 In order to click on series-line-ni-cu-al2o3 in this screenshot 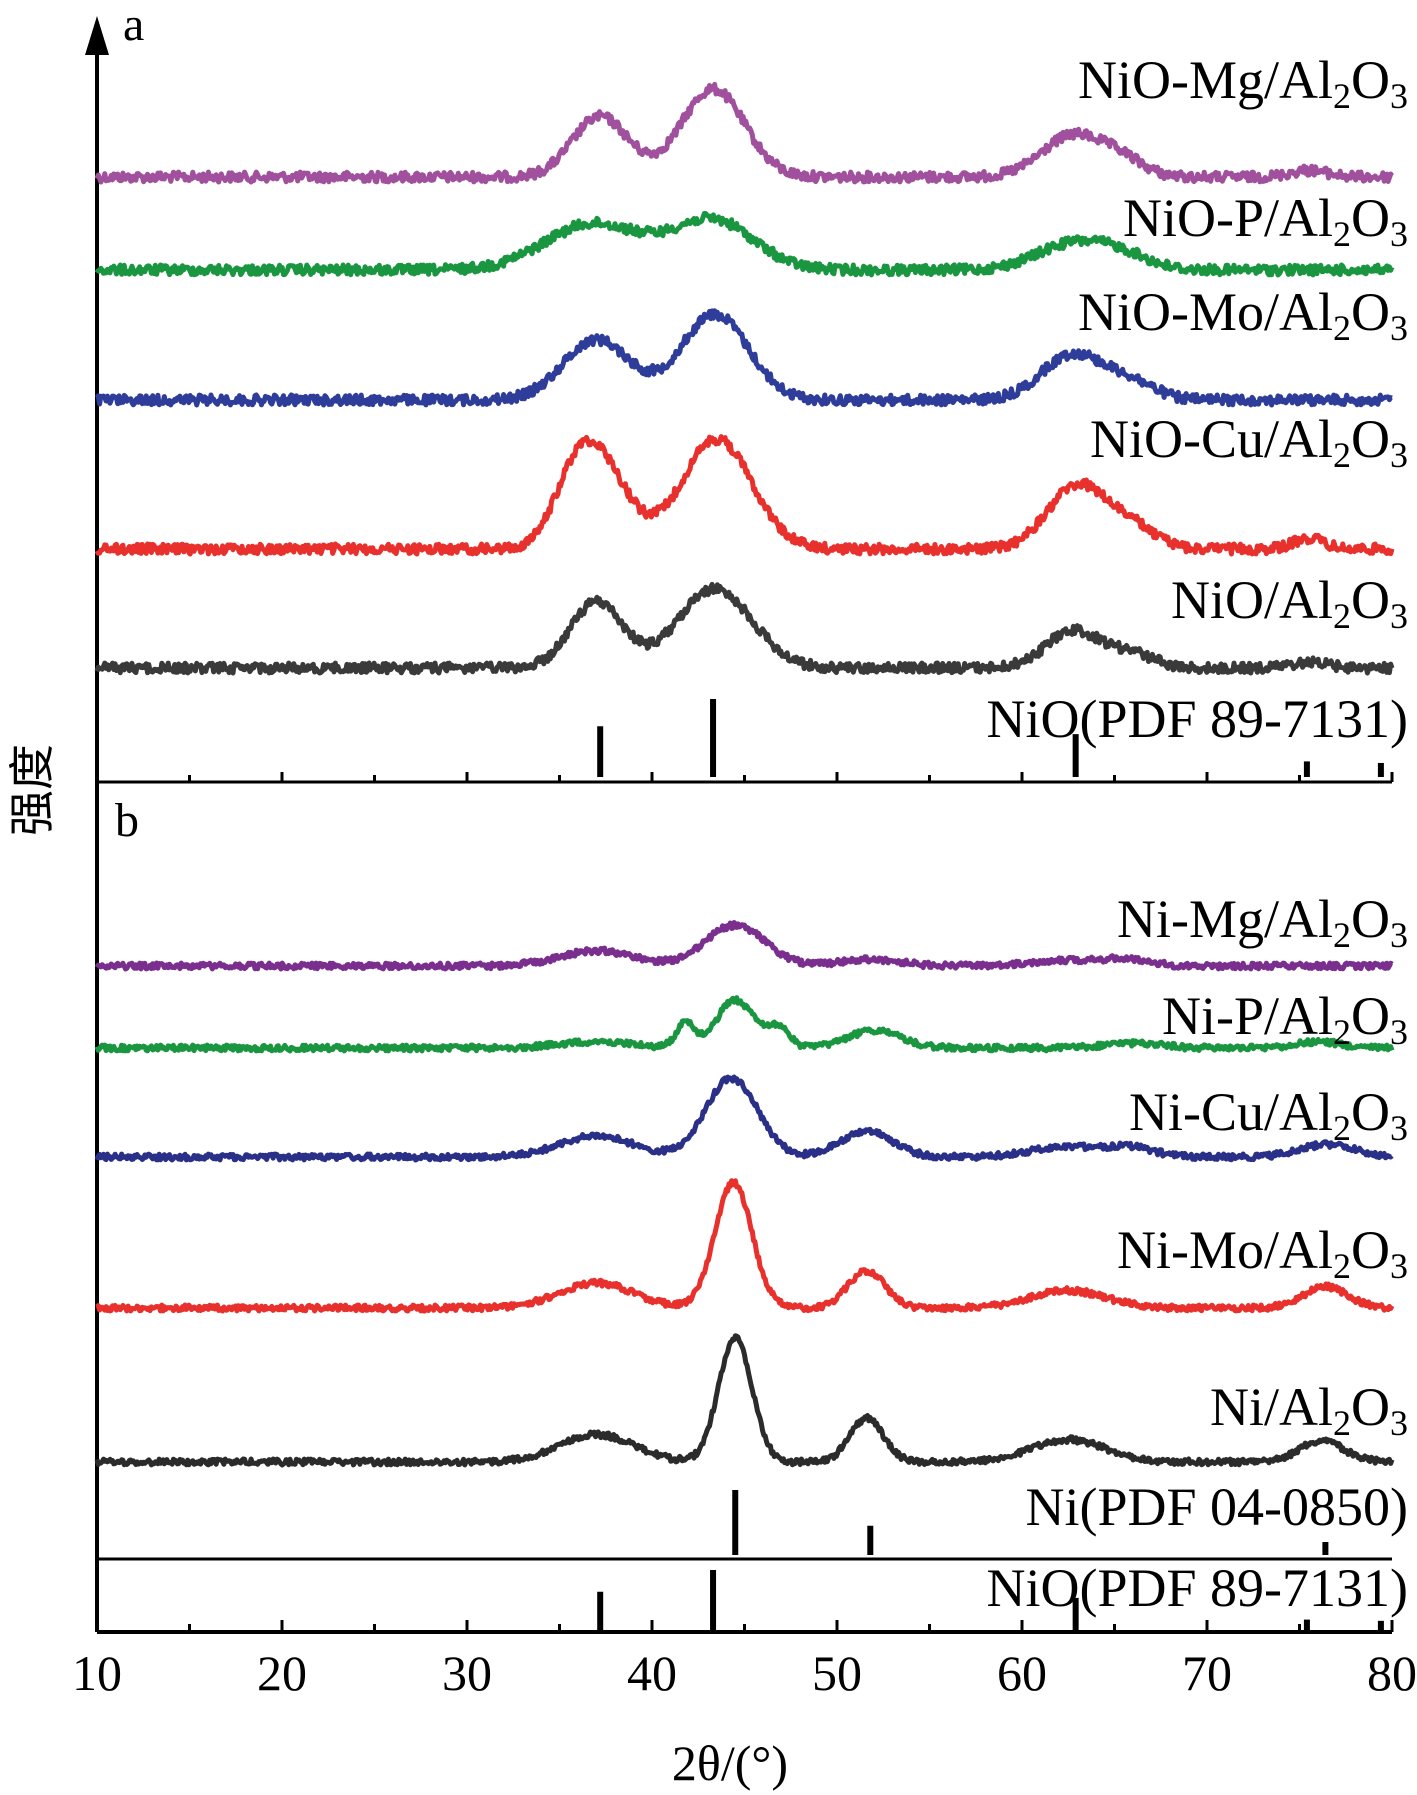, I will do `click(744, 1118)`.